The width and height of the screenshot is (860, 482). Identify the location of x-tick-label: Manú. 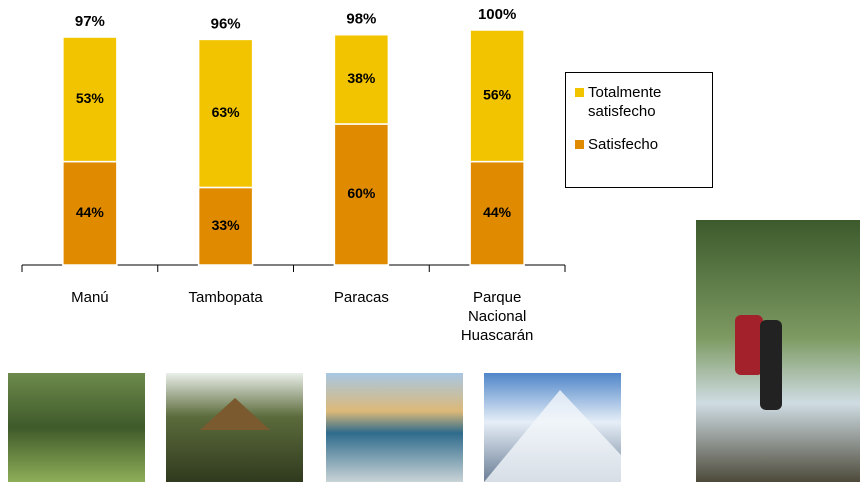
(90, 297).